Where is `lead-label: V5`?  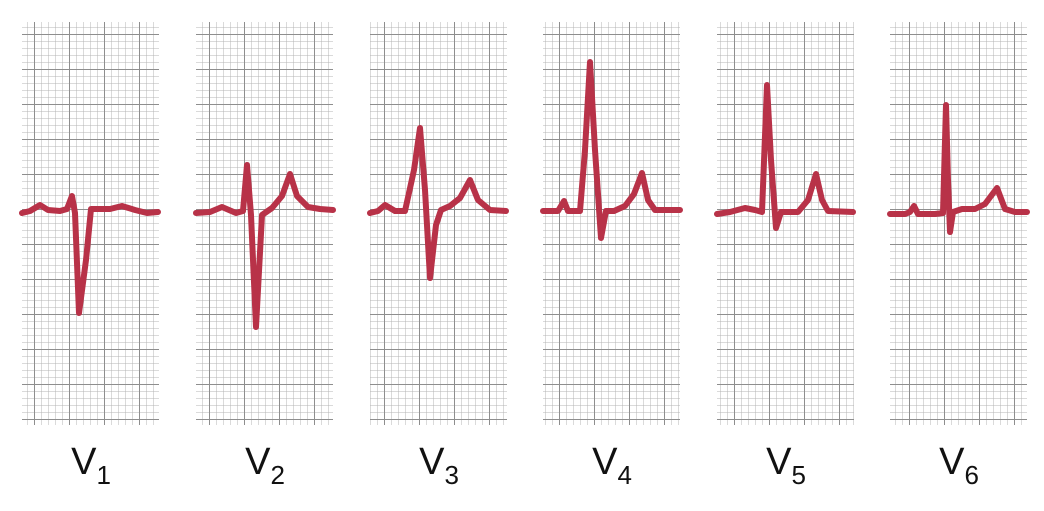 lead-label: V5 is located at coordinates (786, 465).